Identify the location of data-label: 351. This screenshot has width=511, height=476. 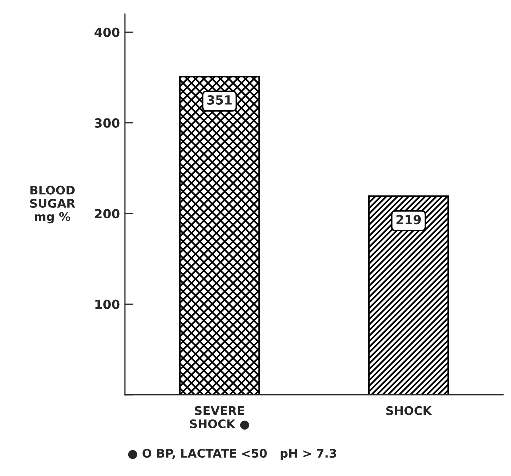
(220, 100).